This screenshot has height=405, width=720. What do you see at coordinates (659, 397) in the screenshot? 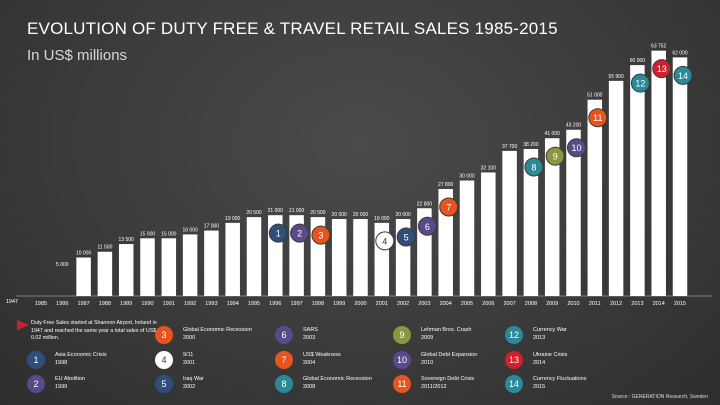
I see `source-text: Source : GENERATION Research, Sweden` at bounding box center [659, 397].